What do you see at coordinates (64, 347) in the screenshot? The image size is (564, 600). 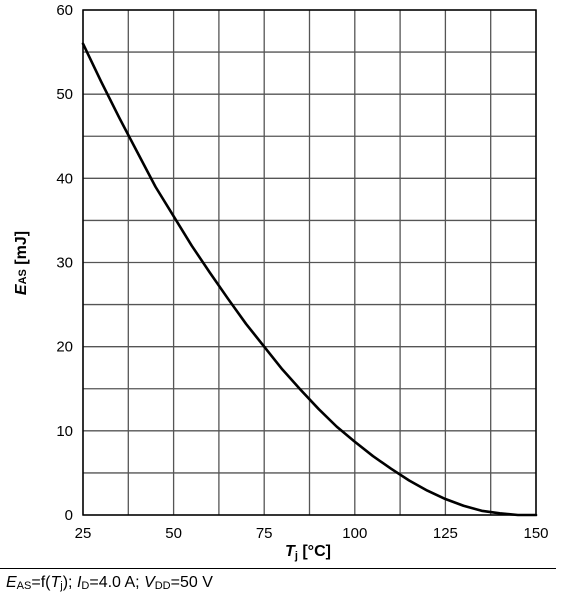 I see `y-tick-label-2: 20` at bounding box center [64, 347].